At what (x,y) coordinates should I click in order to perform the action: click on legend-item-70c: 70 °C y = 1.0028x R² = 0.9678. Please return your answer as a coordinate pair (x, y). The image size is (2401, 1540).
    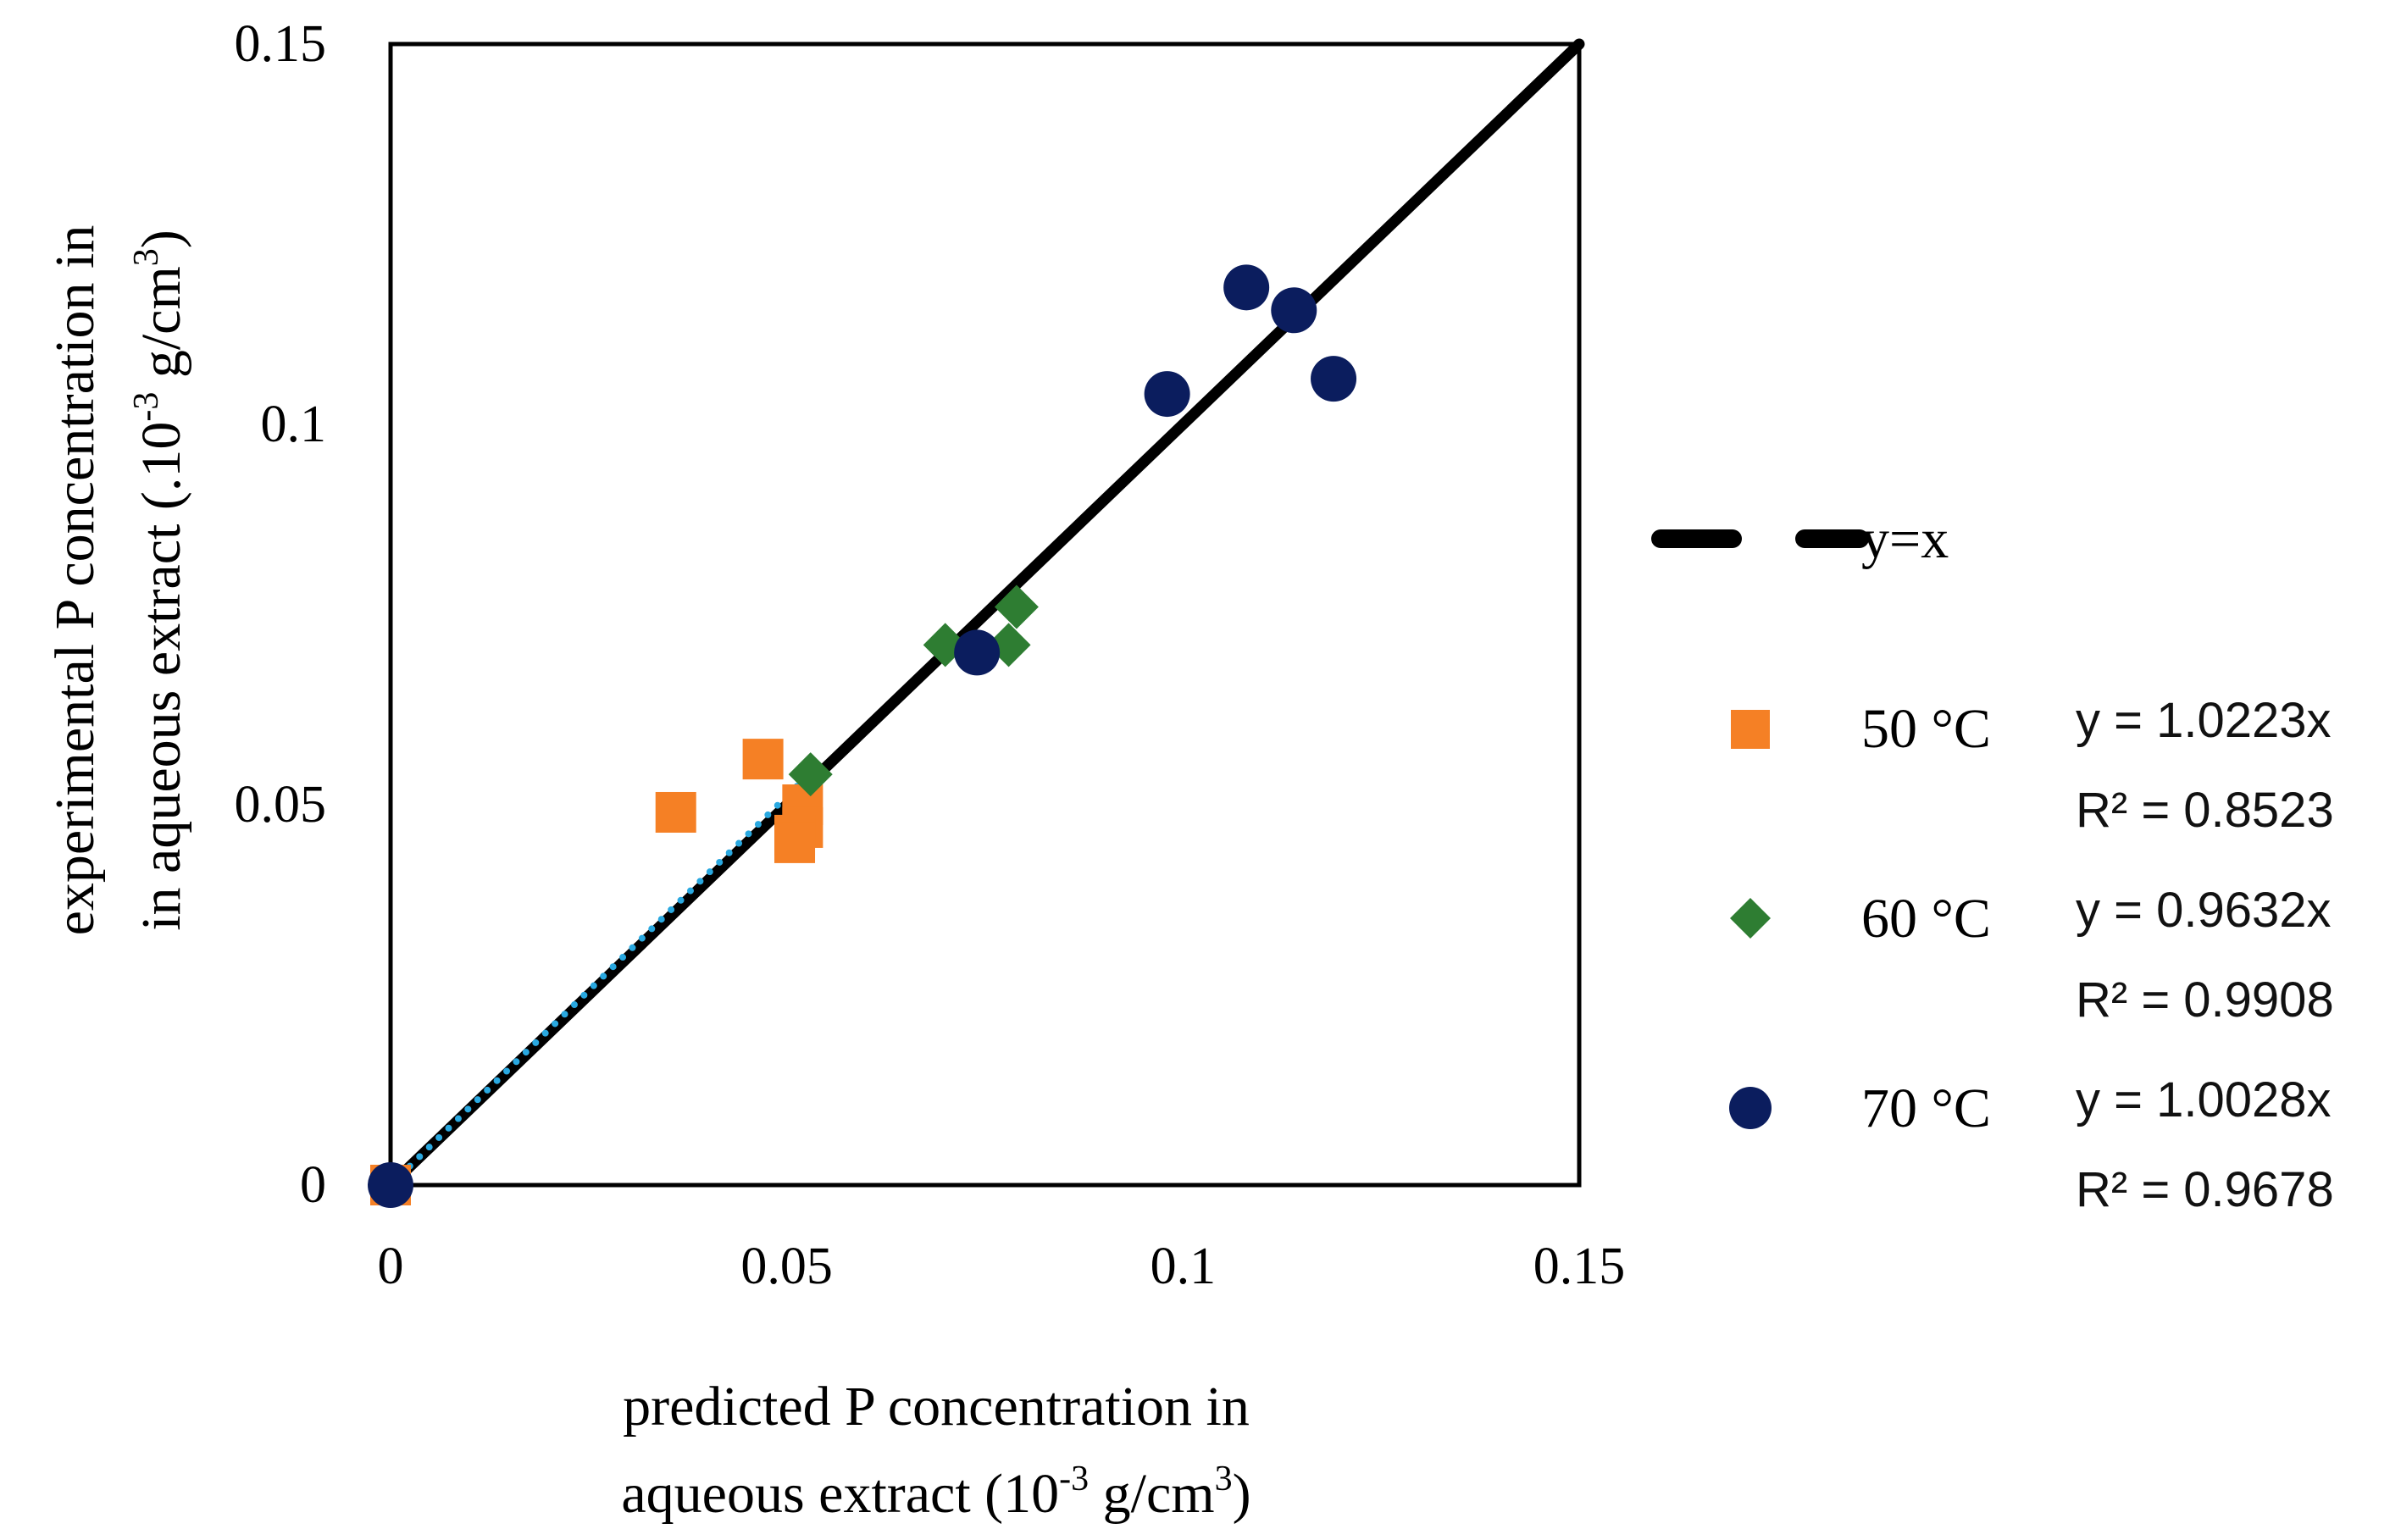
    Looking at the image, I should click on (2032, 1144).